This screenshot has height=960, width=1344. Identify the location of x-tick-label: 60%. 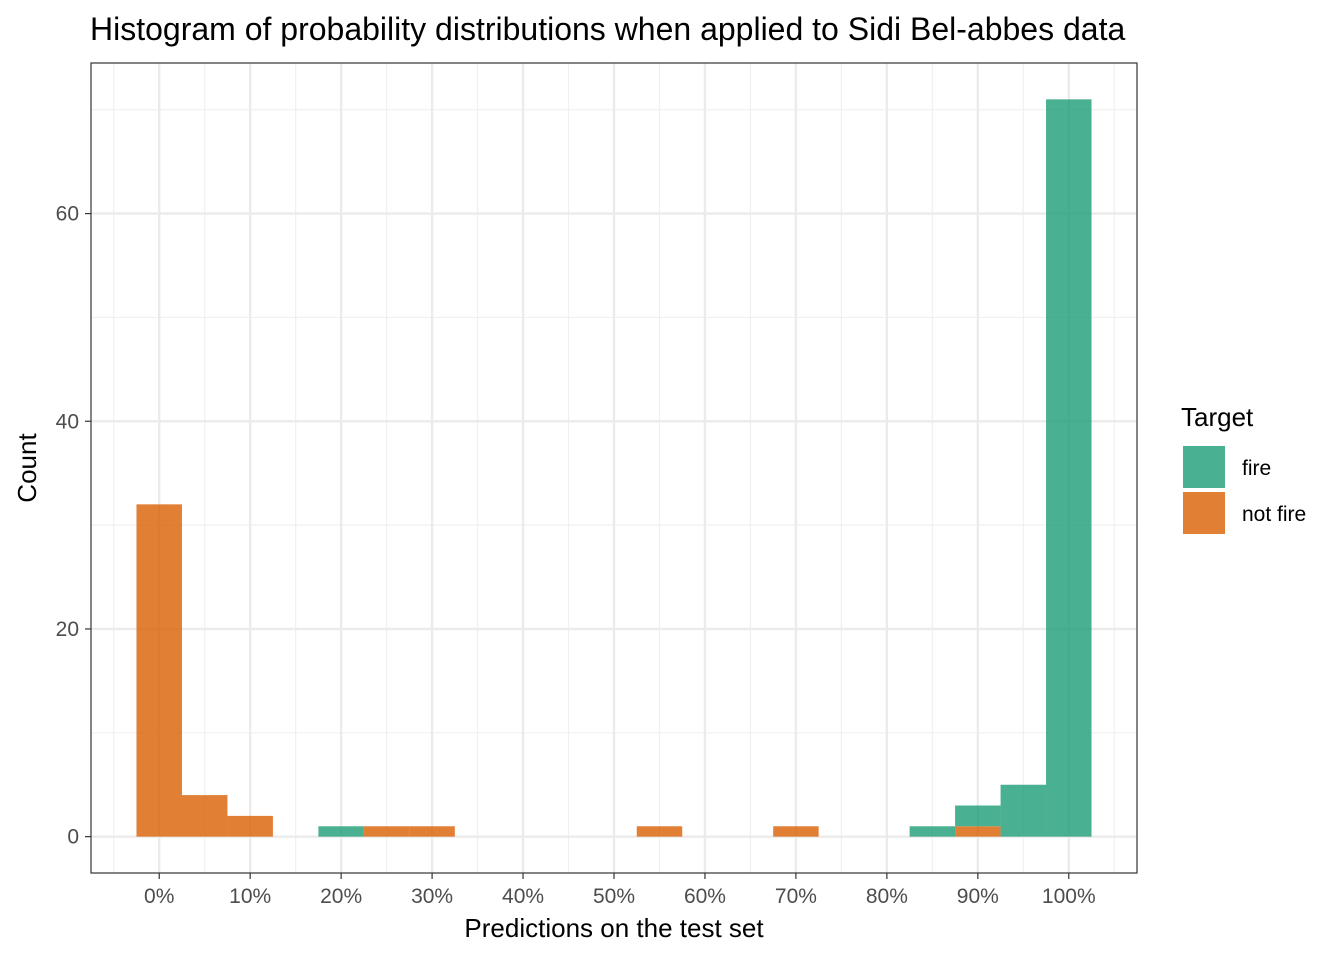
(705, 896).